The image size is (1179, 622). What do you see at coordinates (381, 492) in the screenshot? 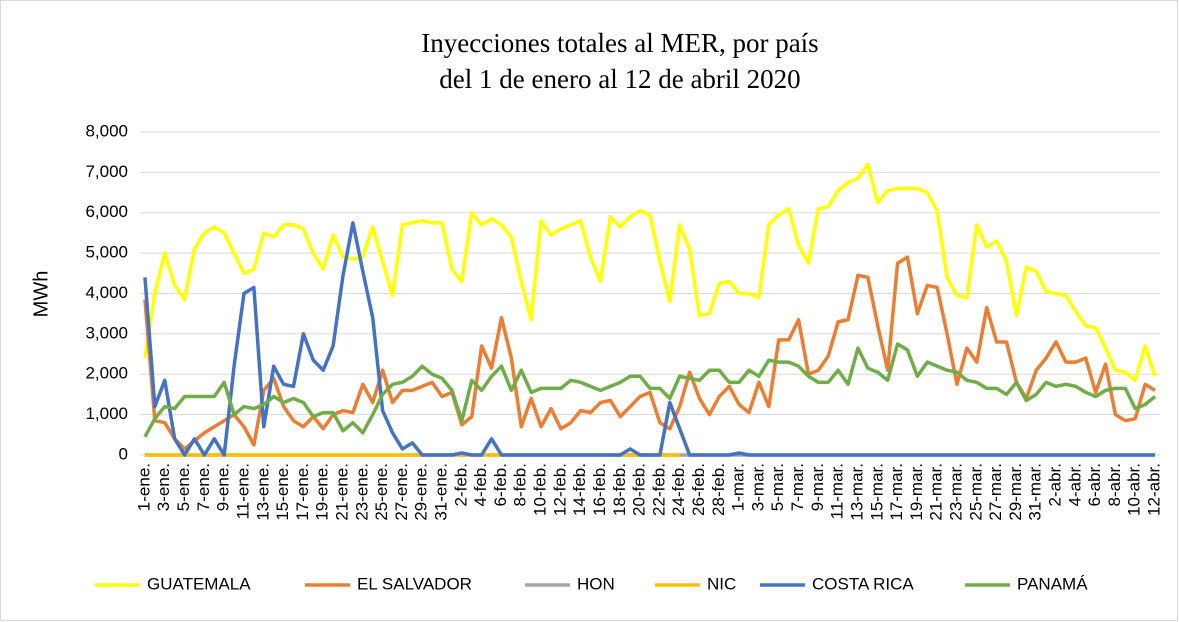
I see `x-tick-label: 25-ene.` at bounding box center [381, 492].